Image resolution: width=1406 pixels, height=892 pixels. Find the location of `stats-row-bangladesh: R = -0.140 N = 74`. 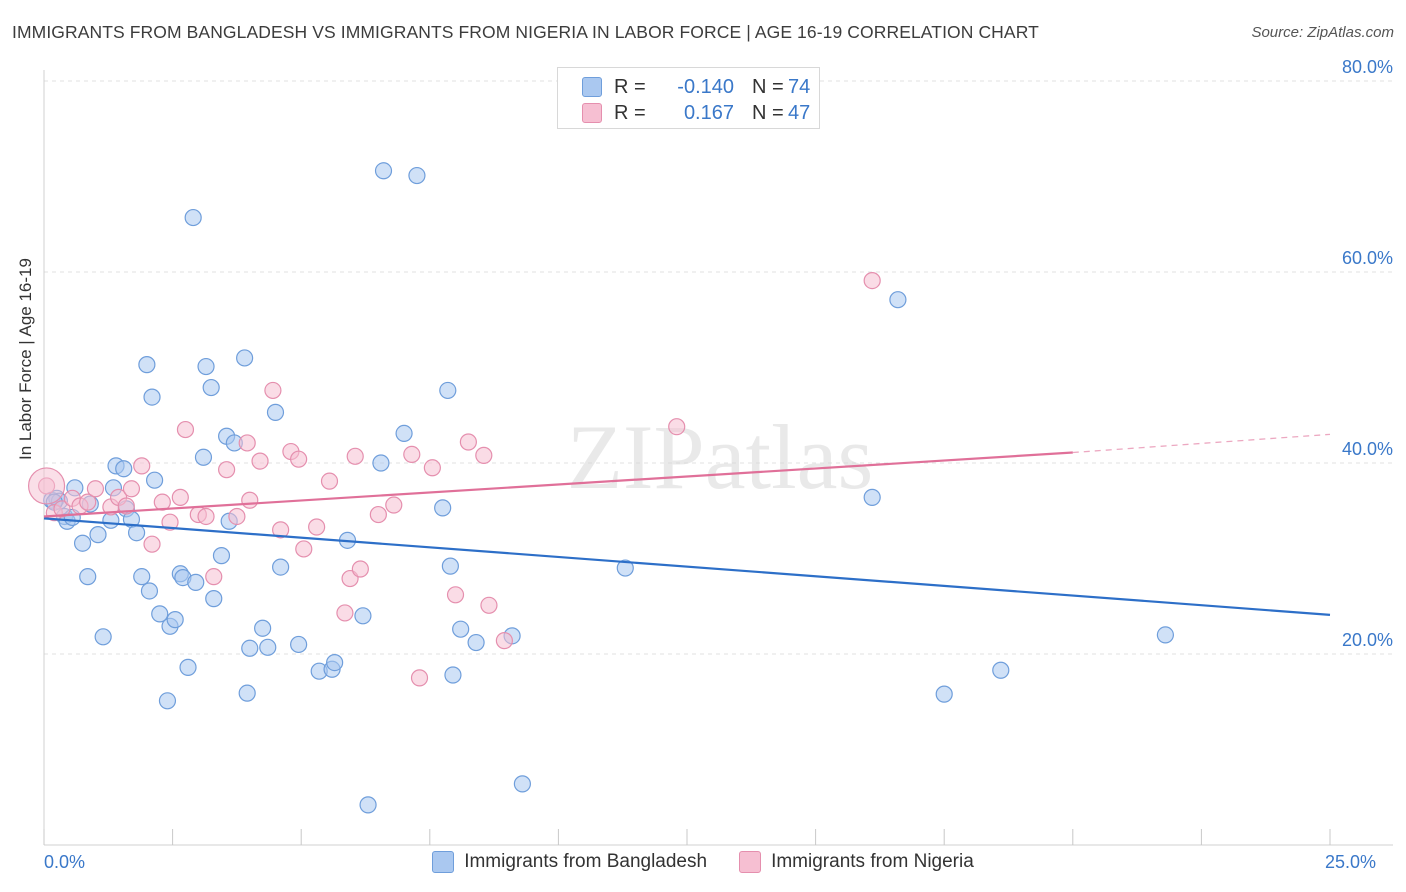

stats-row-bangladesh: R = -0.140 N = 74 is located at coordinates (696, 87).